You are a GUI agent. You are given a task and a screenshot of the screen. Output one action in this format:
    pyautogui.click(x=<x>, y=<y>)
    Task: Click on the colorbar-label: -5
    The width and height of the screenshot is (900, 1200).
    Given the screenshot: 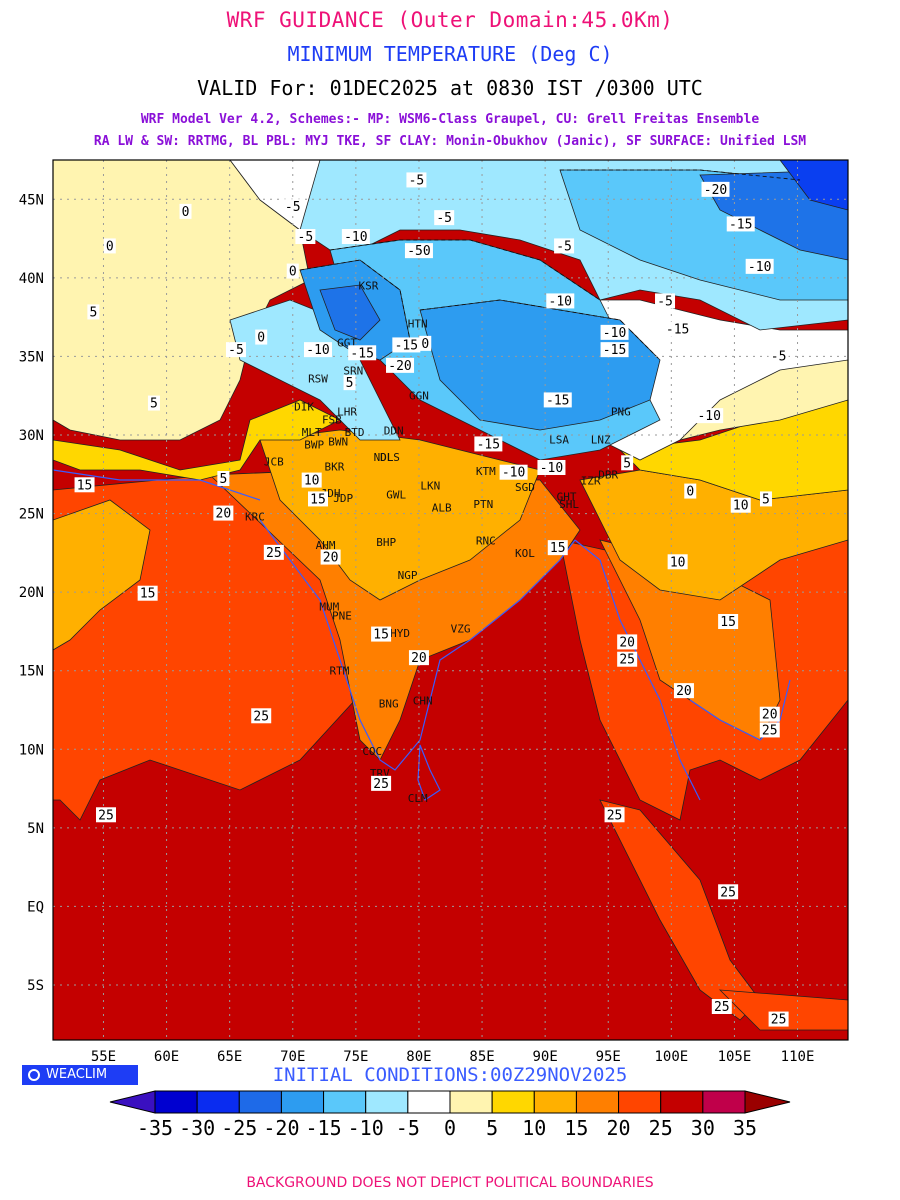 What is the action you would take?
    pyautogui.click(x=408, y=1128)
    